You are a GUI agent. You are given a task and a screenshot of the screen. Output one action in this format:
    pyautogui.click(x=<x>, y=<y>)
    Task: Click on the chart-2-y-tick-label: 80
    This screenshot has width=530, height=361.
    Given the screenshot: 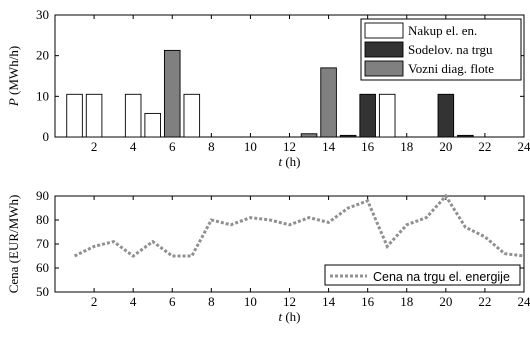 What is the action you would take?
    pyautogui.click(x=42, y=219)
    